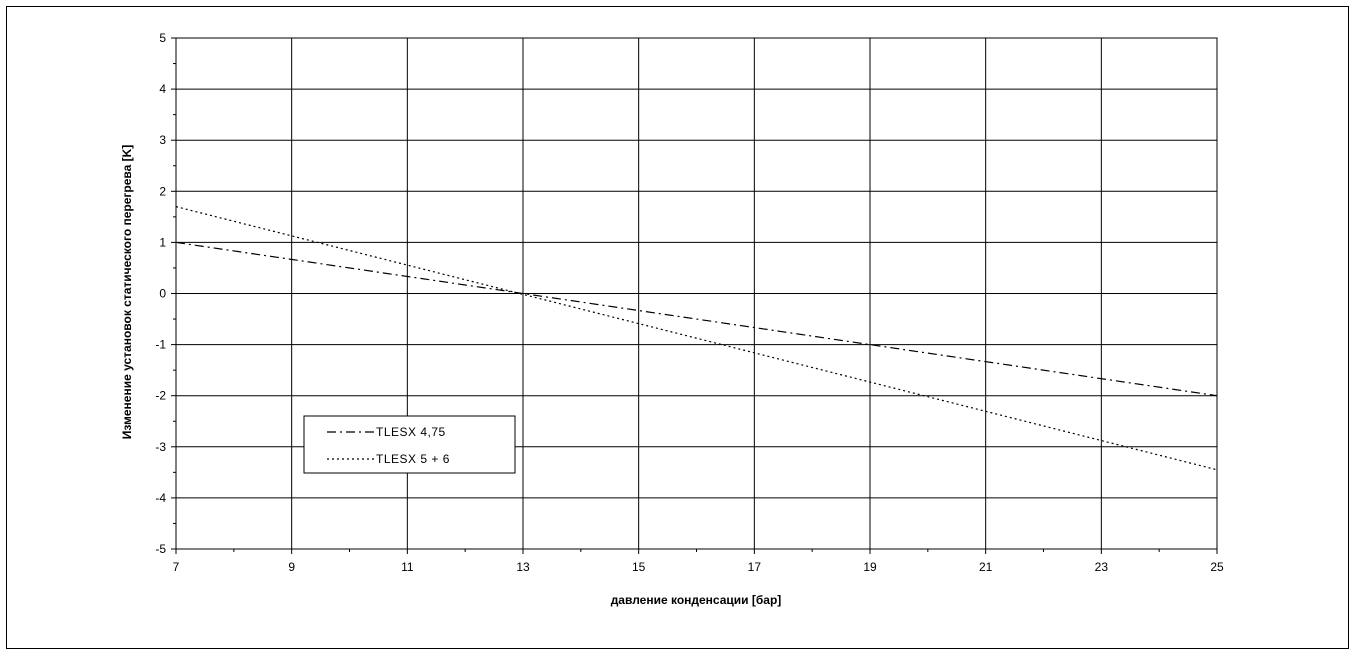  I want to click on y-axis-ticks: 5 4 3 2 1 0 -1 -2 -3 -4 -5, so click(165, 293).